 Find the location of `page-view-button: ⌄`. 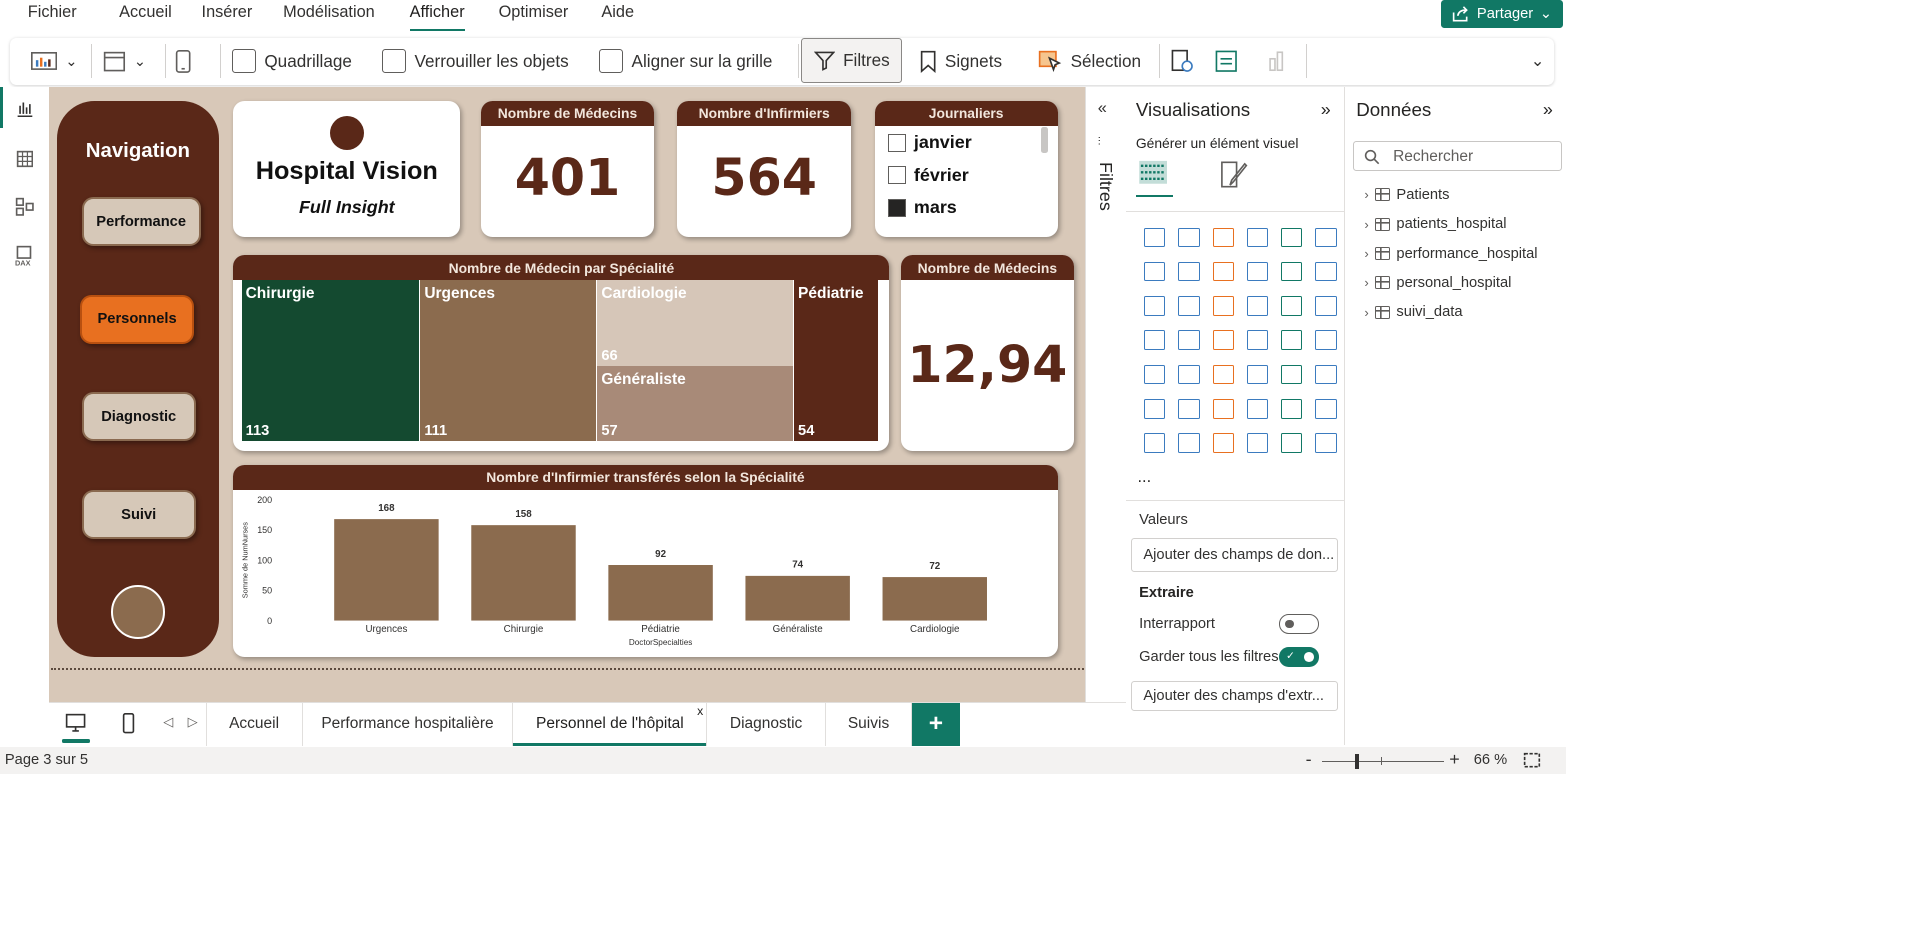

page-view-button: ⌄ is located at coordinates (54, 61).